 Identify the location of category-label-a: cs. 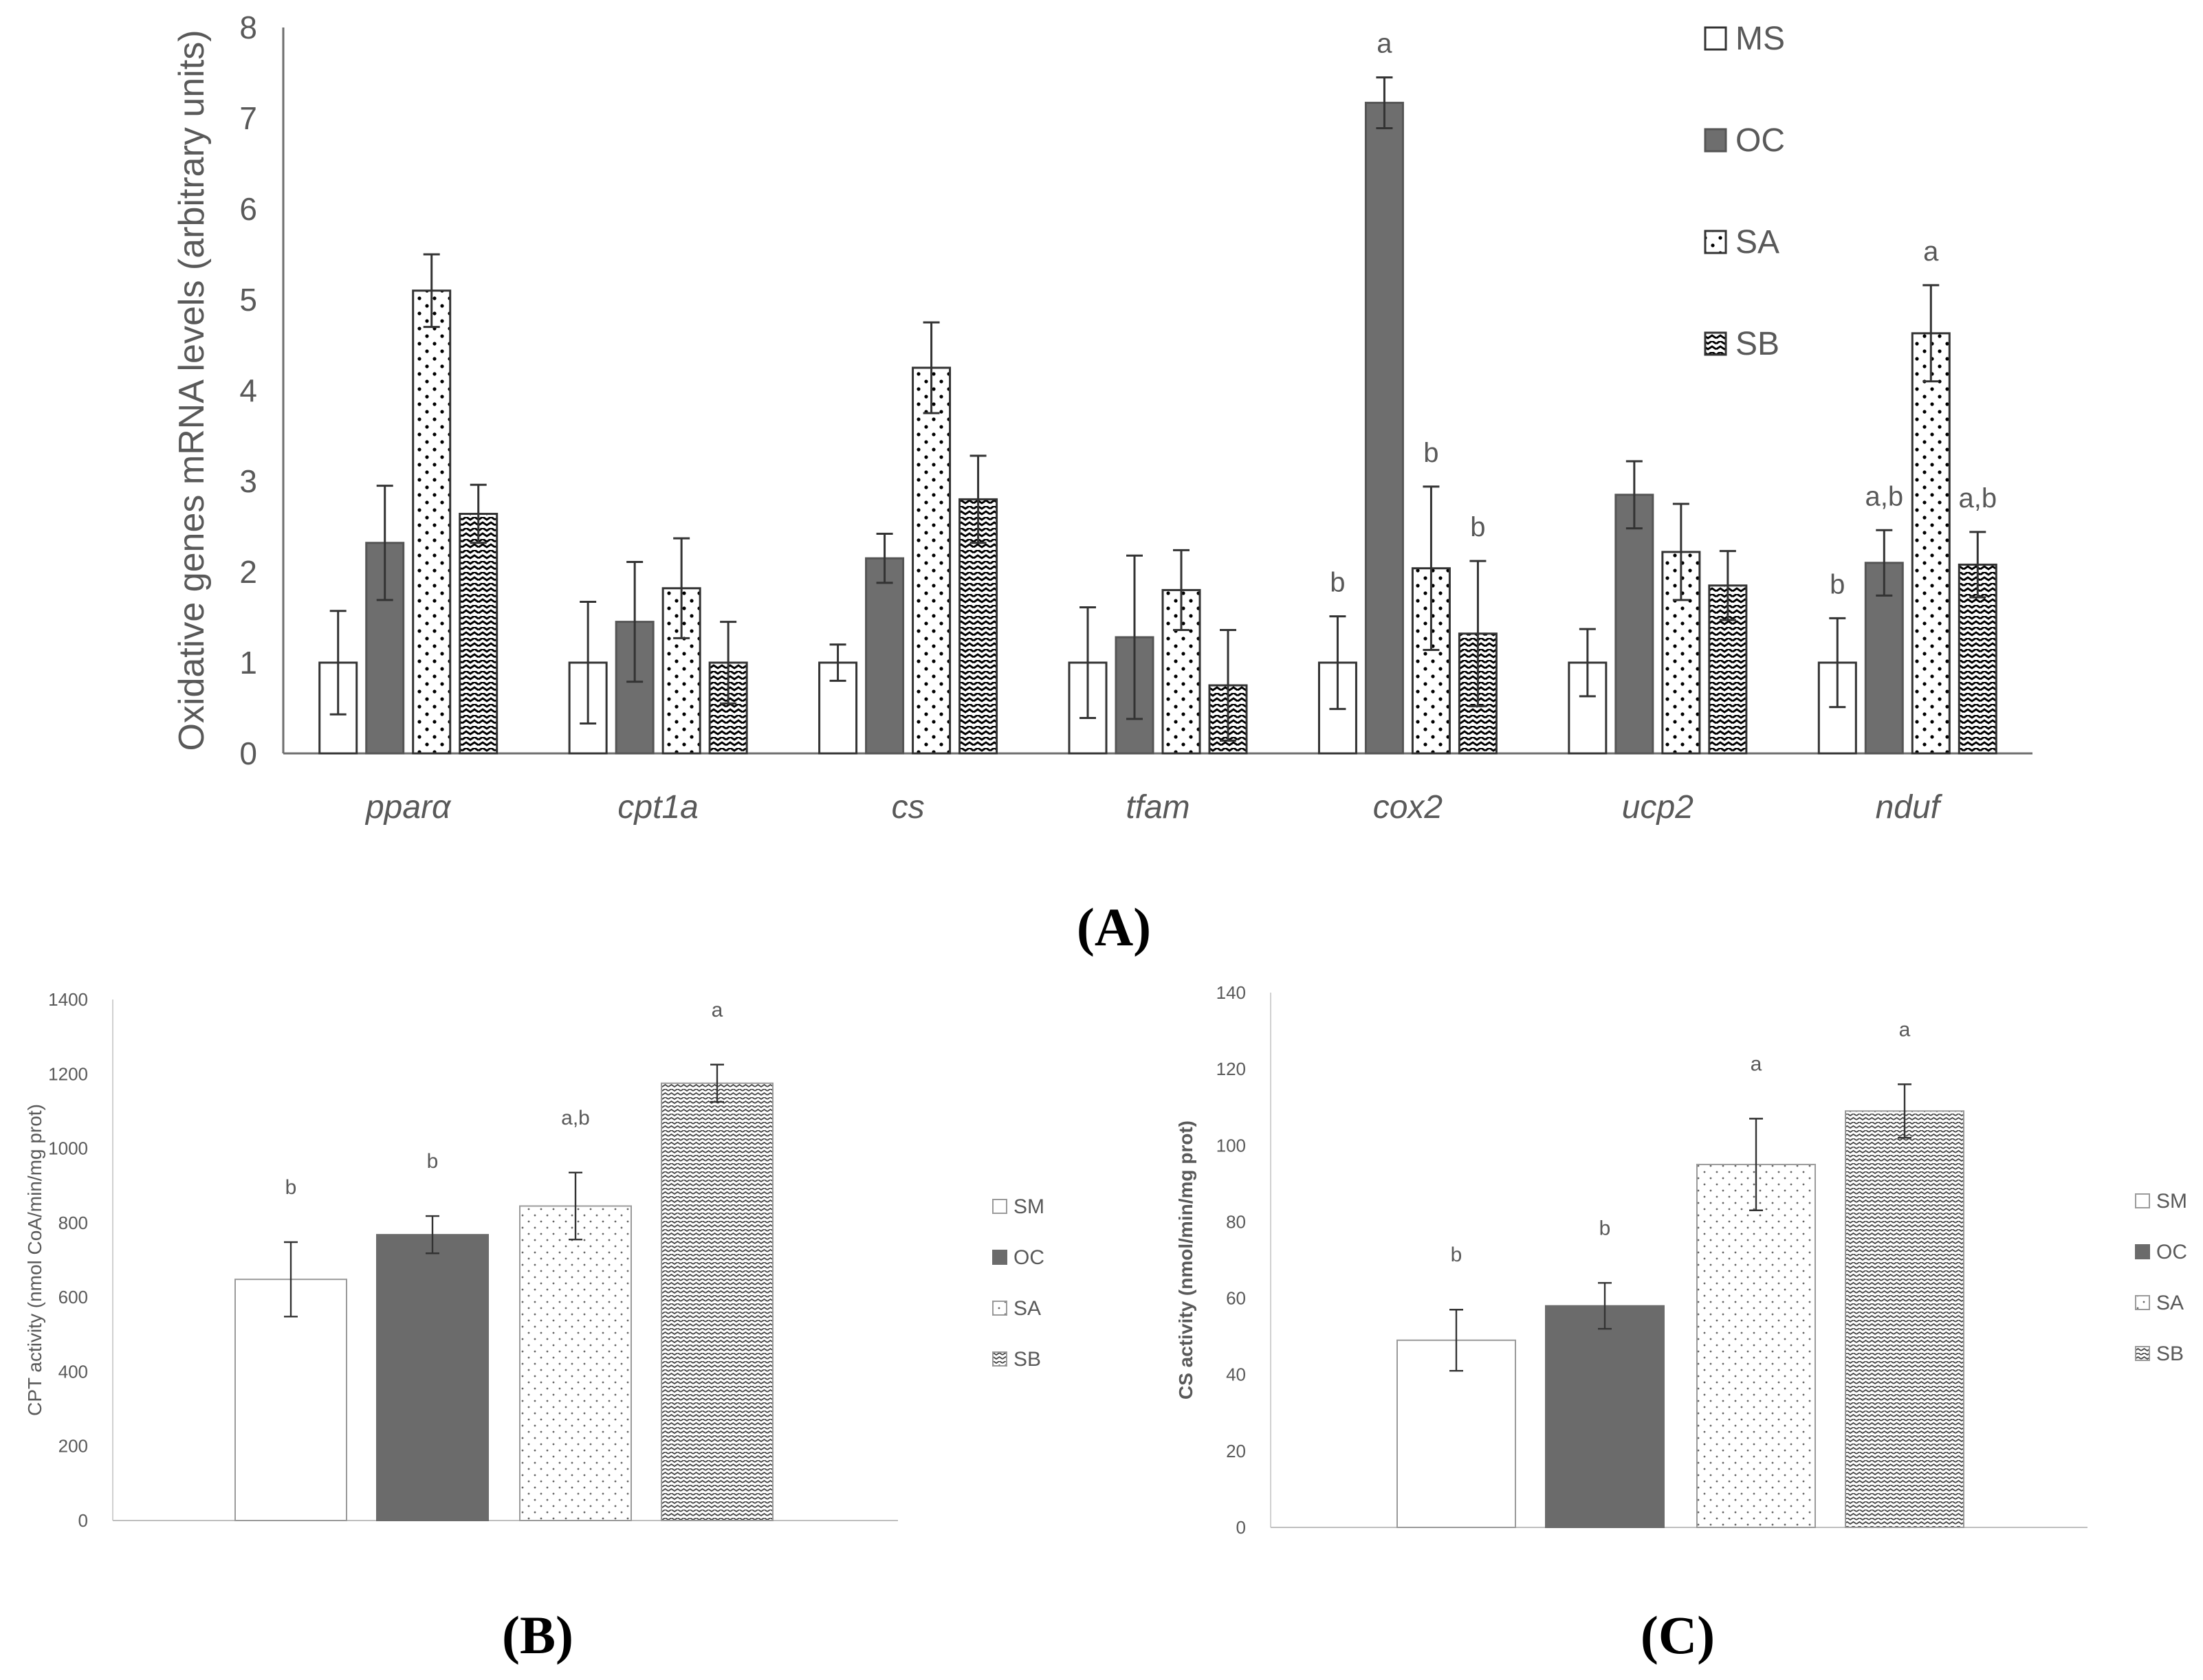
(908, 807).